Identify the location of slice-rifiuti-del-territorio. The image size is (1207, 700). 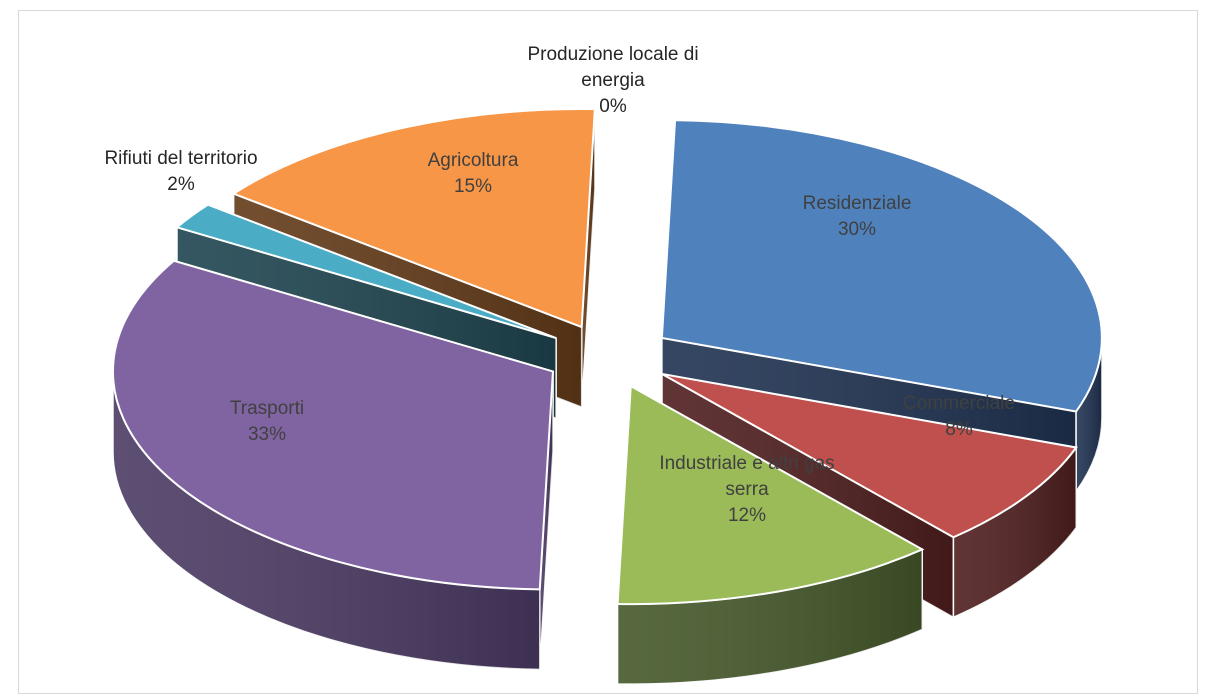
(365, 271).